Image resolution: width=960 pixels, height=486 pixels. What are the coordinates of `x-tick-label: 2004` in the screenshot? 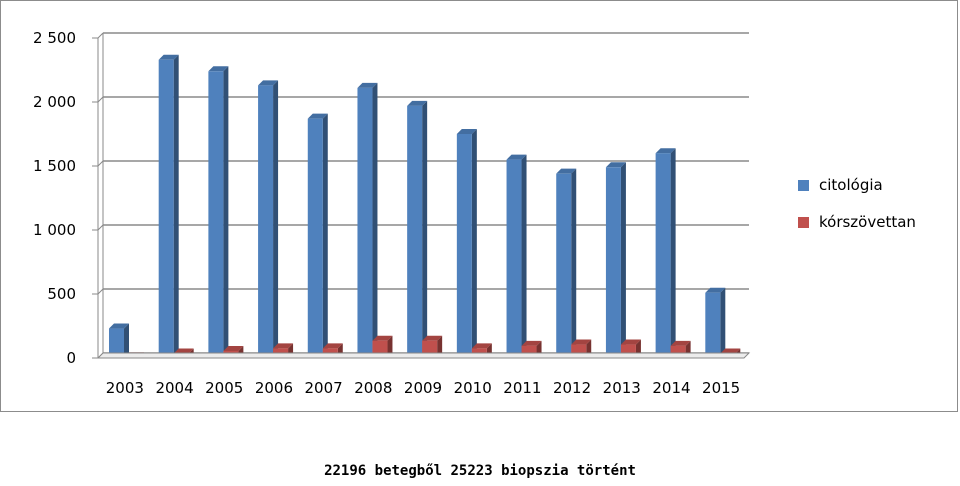 It's located at (174, 388).